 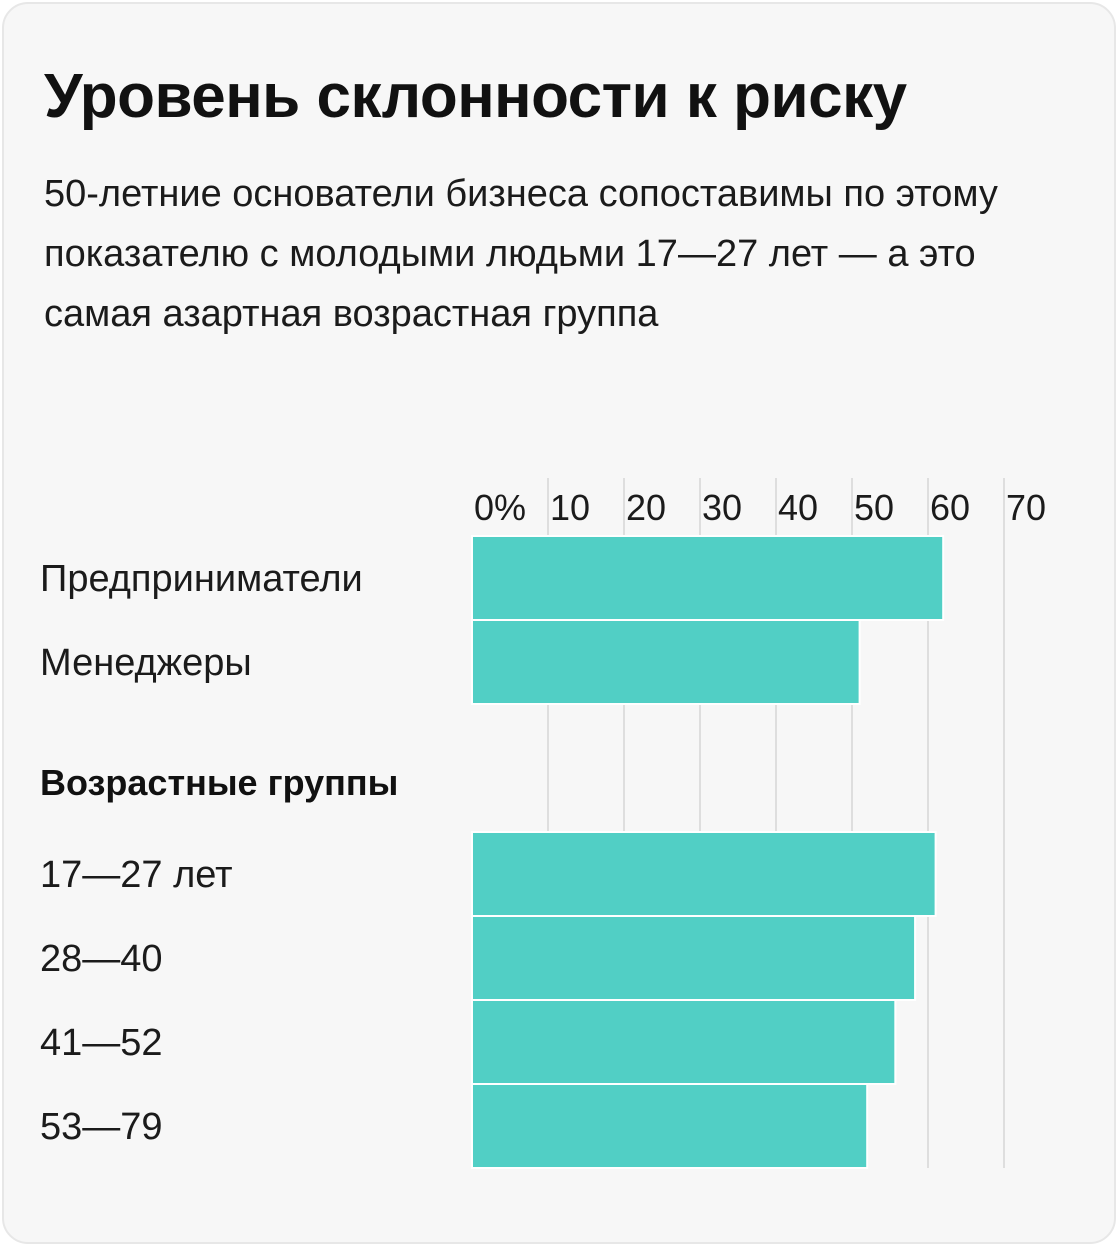 I want to click on x-tick-label: 70, so click(x=1026, y=507).